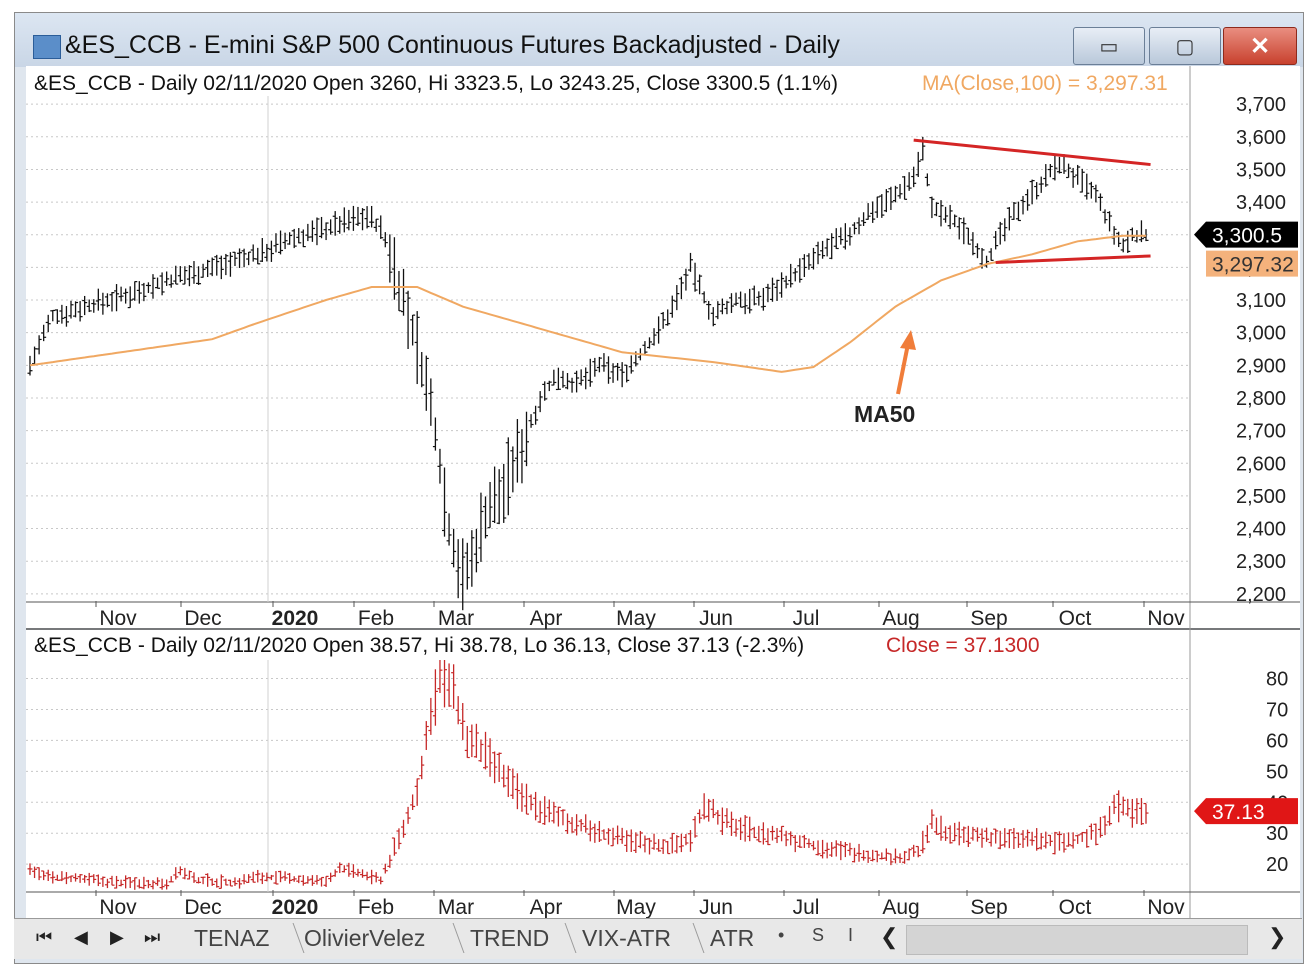  I want to click on month-label: Mar, so click(456, 618).